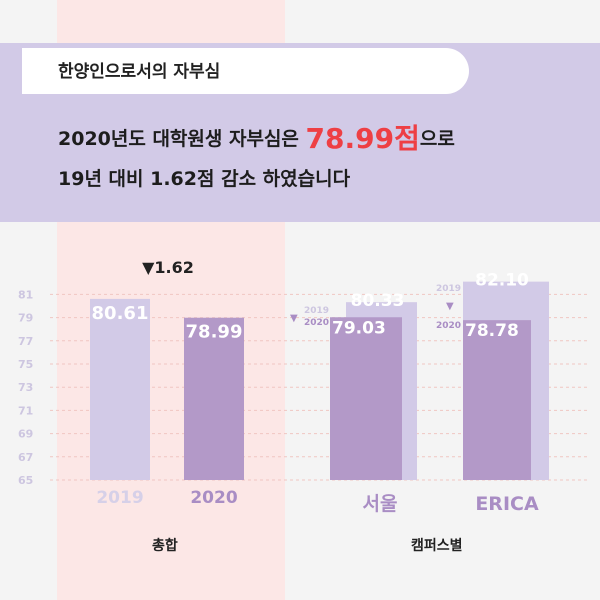  What do you see at coordinates (507, 504) in the screenshot?
I see `x-tick-label: ERICA` at bounding box center [507, 504].